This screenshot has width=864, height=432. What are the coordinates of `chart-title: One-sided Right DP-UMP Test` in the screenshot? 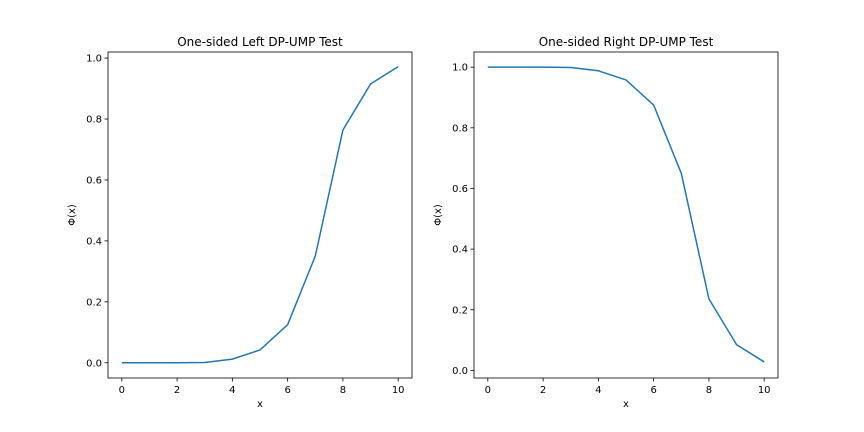 It's located at (626, 42).